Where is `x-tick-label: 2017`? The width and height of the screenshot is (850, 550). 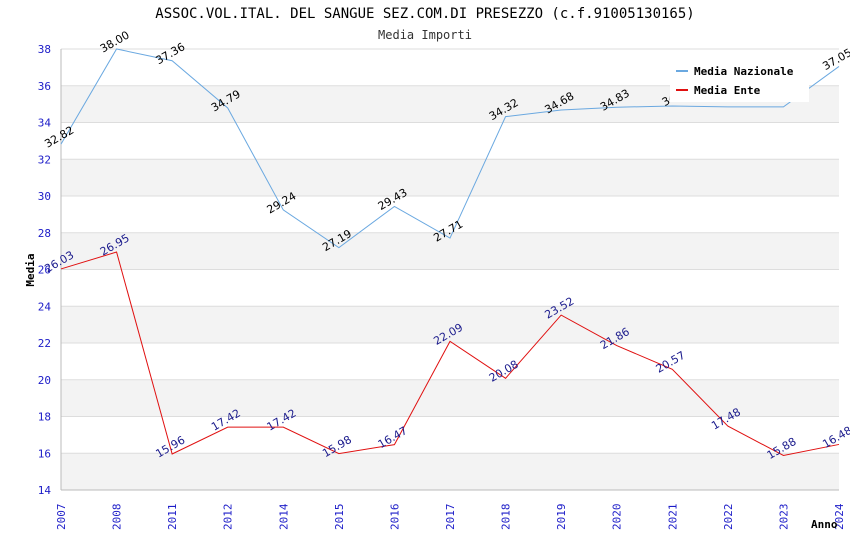 x-tick-label: 2017 is located at coordinates (450, 517).